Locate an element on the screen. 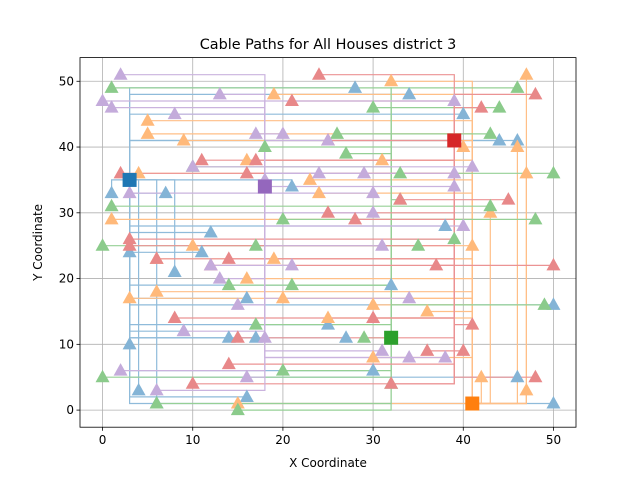  y-tick-label: 30 is located at coordinates (66, 213).